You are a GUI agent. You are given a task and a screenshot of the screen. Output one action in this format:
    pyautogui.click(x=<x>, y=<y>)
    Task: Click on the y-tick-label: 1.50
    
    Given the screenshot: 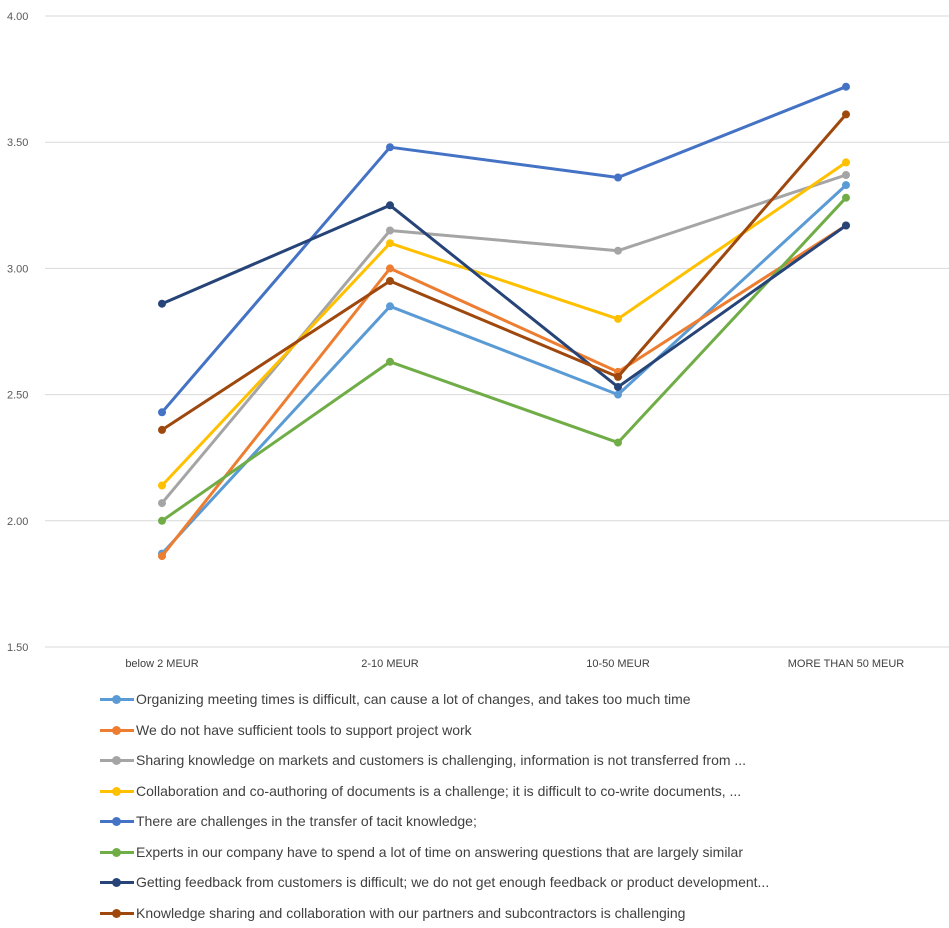 What is the action you would take?
    pyautogui.click(x=17, y=648)
    